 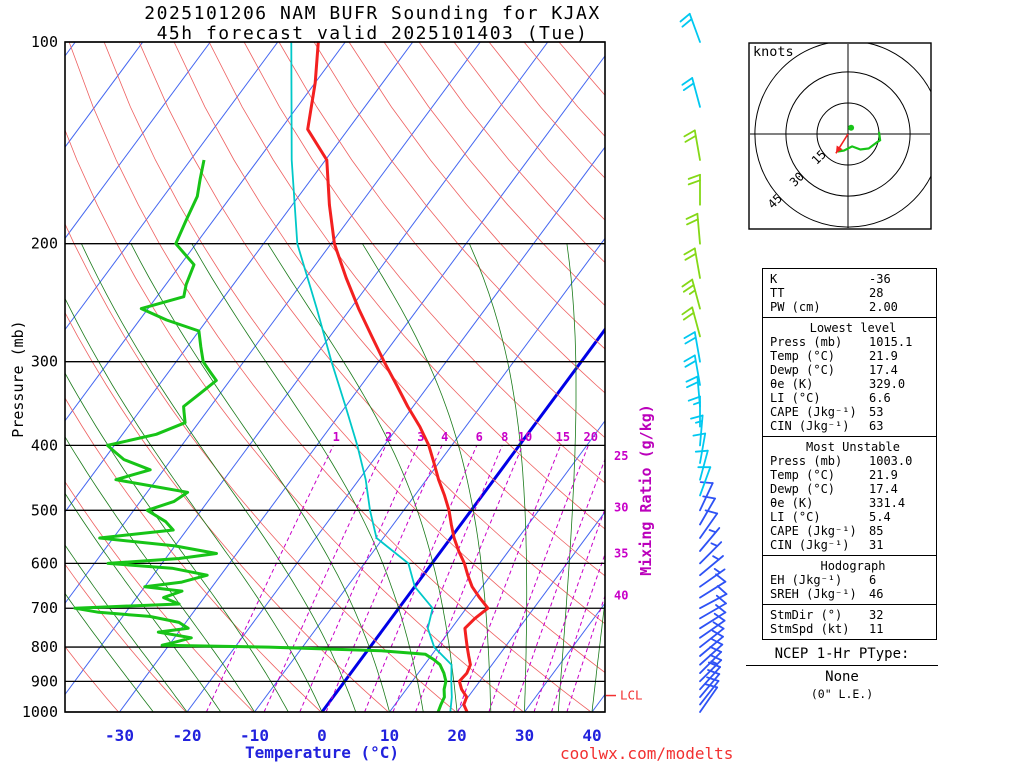 I want to click on svg-text: 1000, so click(x=40, y=712).